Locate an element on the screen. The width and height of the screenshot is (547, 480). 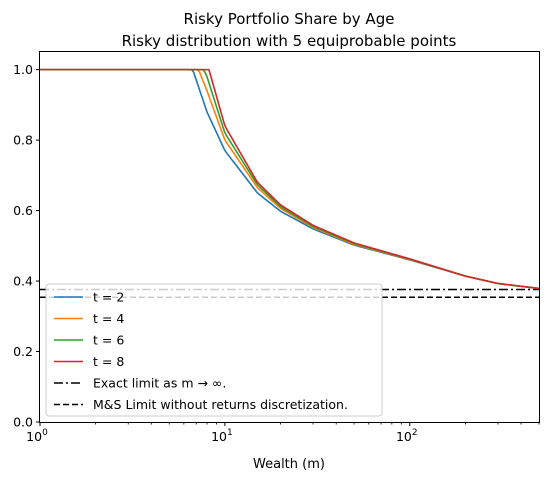
x-axis-label: Wealth (m) is located at coordinates (289, 464).